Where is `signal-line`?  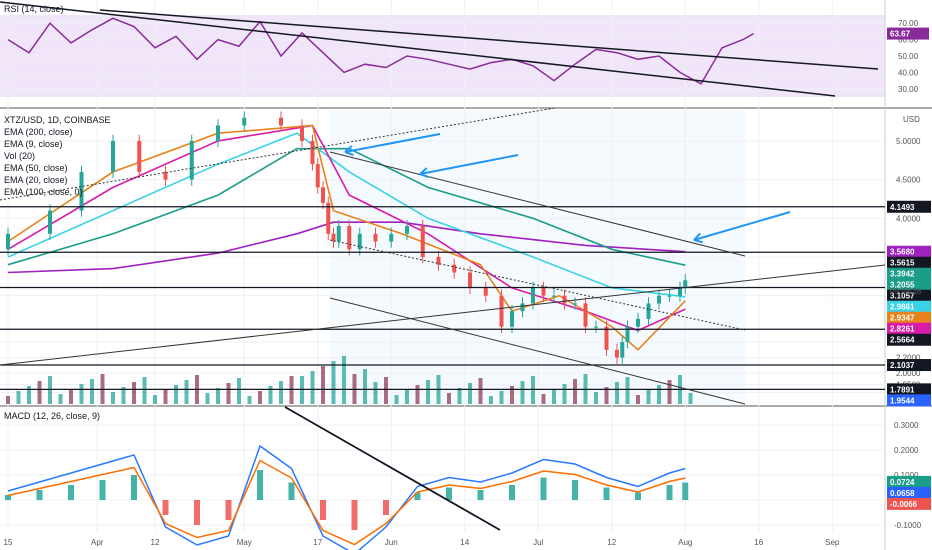 signal-line is located at coordinates (346, 502).